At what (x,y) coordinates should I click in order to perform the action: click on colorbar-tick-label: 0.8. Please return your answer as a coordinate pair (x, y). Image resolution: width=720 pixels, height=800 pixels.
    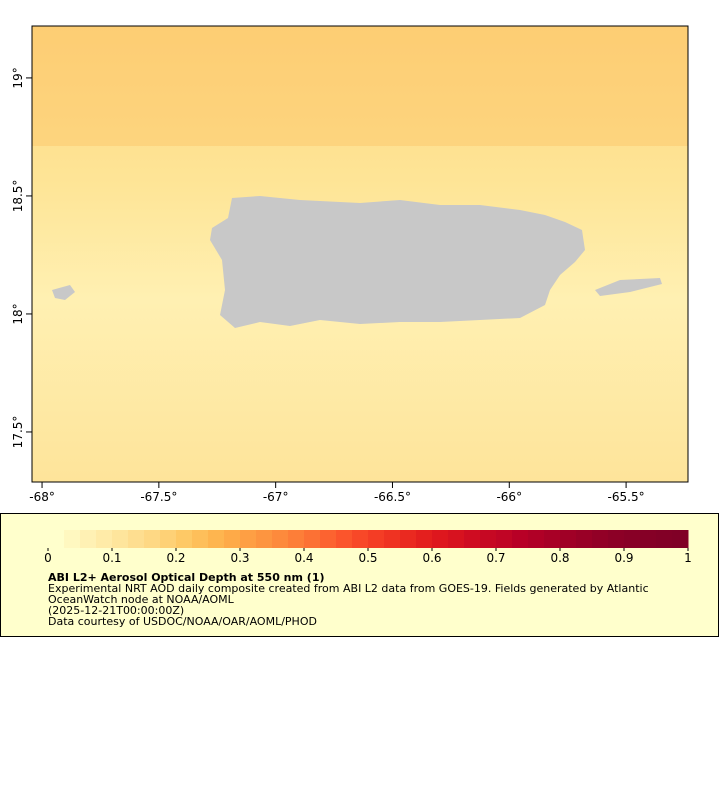
    Looking at the image, I should click on (559, 558).